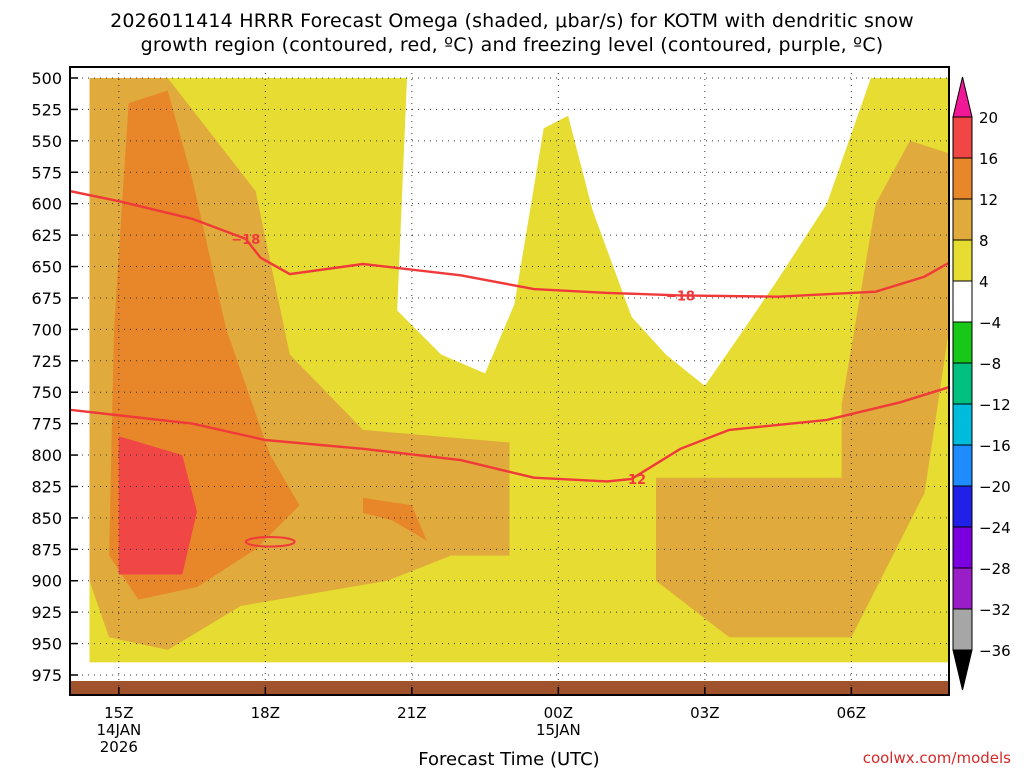 This screenshot has width=1024, height=768. What do you see at coordinates (988, 118) in the screenshot?
I see `colorbar-label-0: 20` at bounding box center [988, 118].